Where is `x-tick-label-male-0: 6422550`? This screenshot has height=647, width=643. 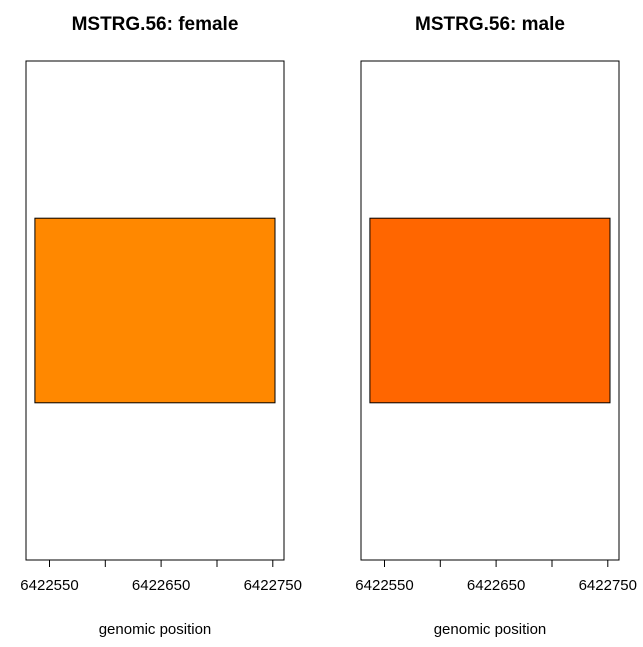 x-tick-label-male-0: 6422550 is located at coordinates (384, 585).